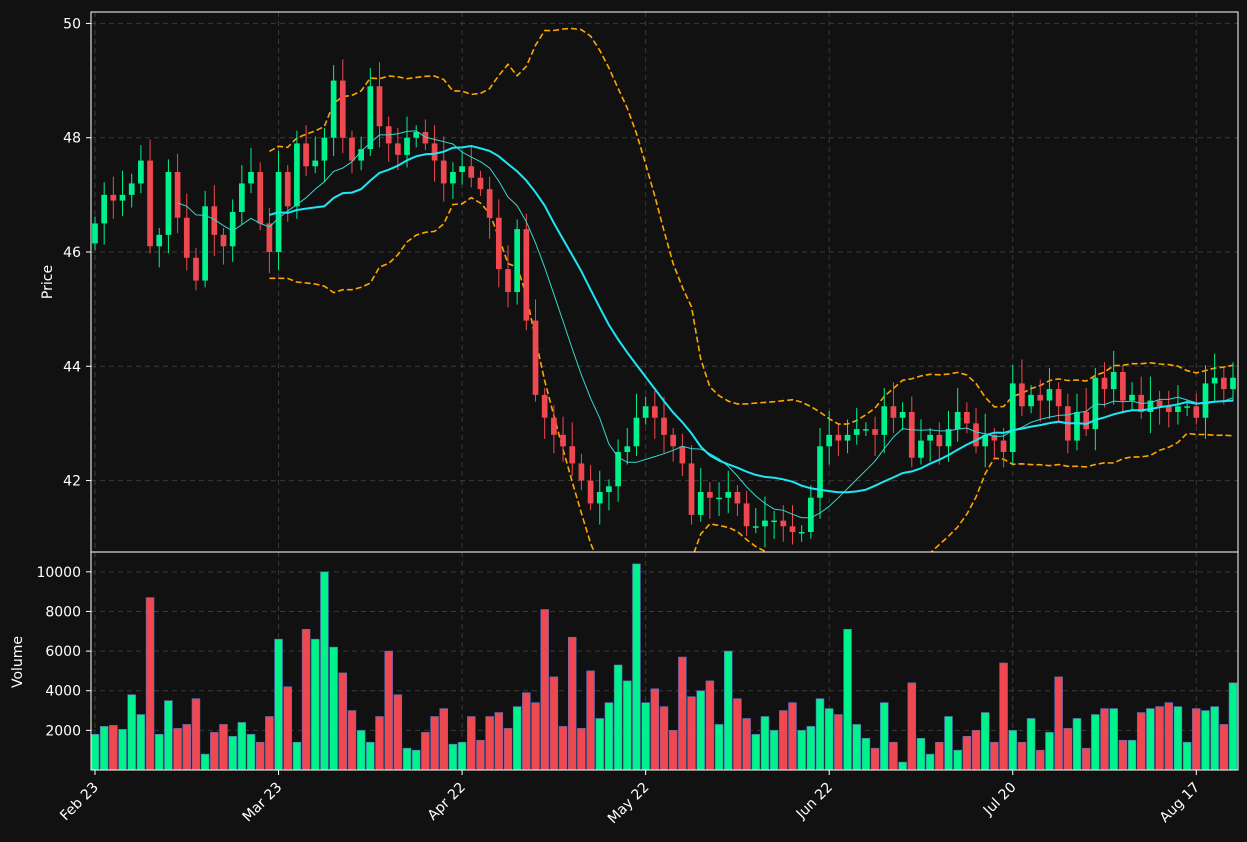 This screenshot has width=1247, height=842. What do you see at coordinates (18, 662) in the screenshot?
I see `volume-axis-title: Volume` at bounding box center [18, 662].